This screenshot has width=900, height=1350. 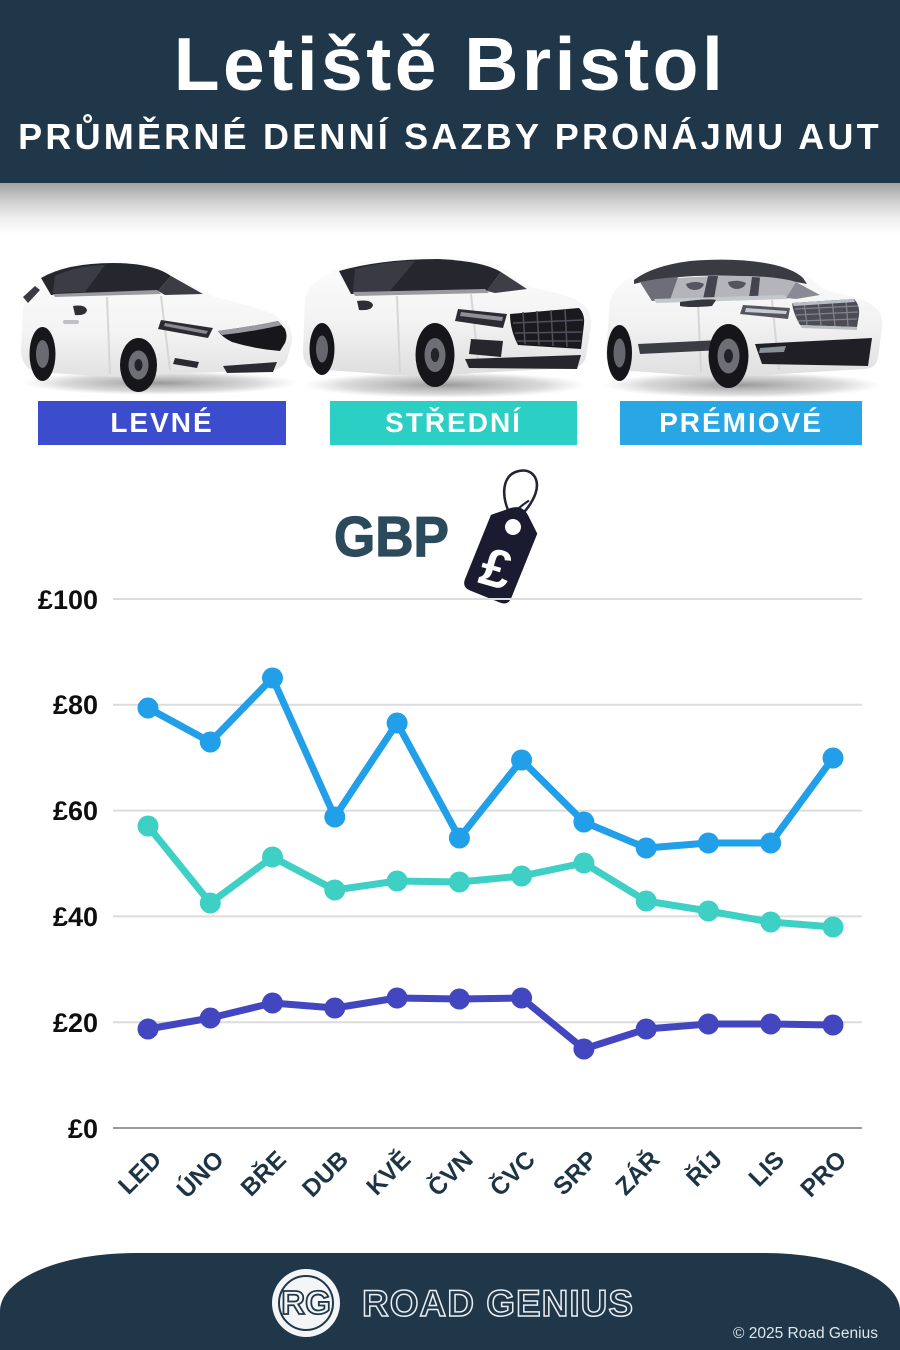 What do you see at coordinates (325, 1174) in the screenshot?
I see `svg-text: DUB` at bounding box center [325, 1174].